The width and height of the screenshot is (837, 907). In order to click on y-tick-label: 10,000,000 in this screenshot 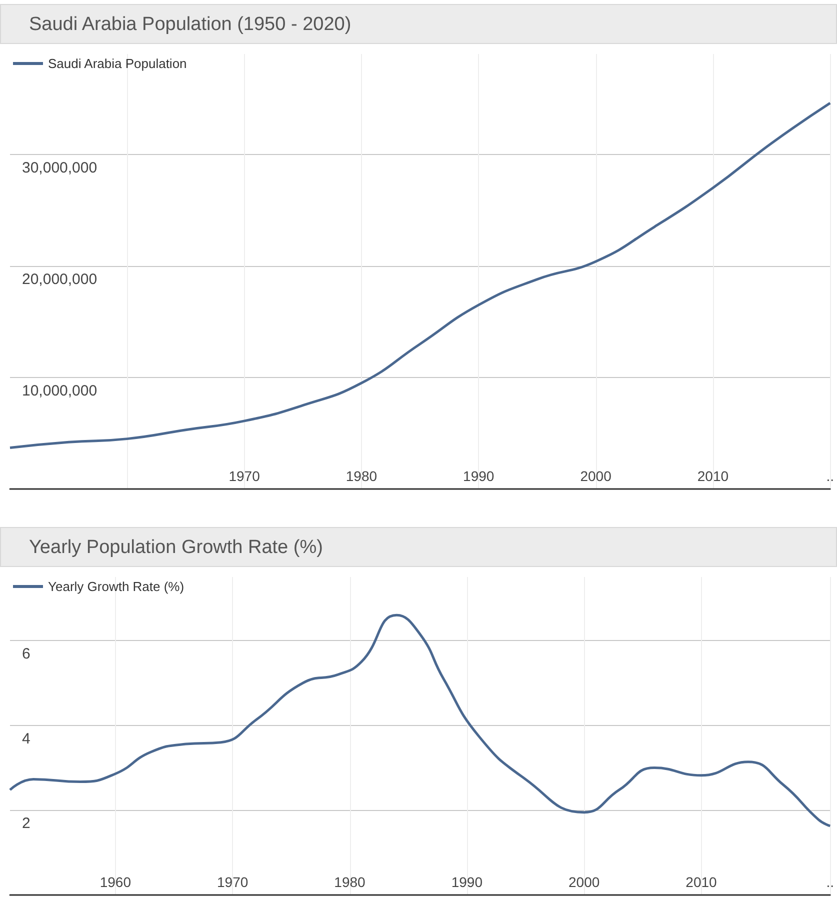, I will do `click(60, 391)`.